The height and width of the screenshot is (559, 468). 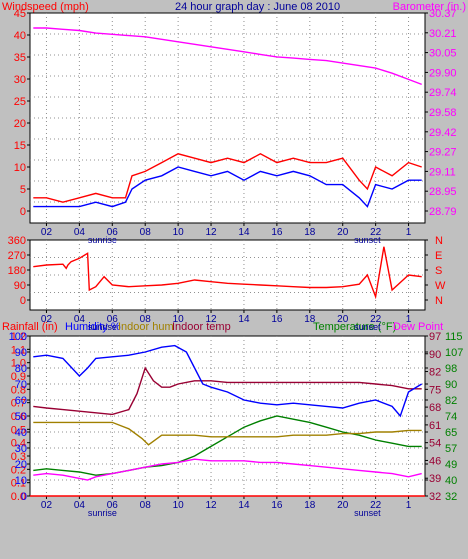 What do you see at coordinates (451, 481) in the screenshot?
I see `temperature-tick-label: 40` at bounding box center [451, 481].